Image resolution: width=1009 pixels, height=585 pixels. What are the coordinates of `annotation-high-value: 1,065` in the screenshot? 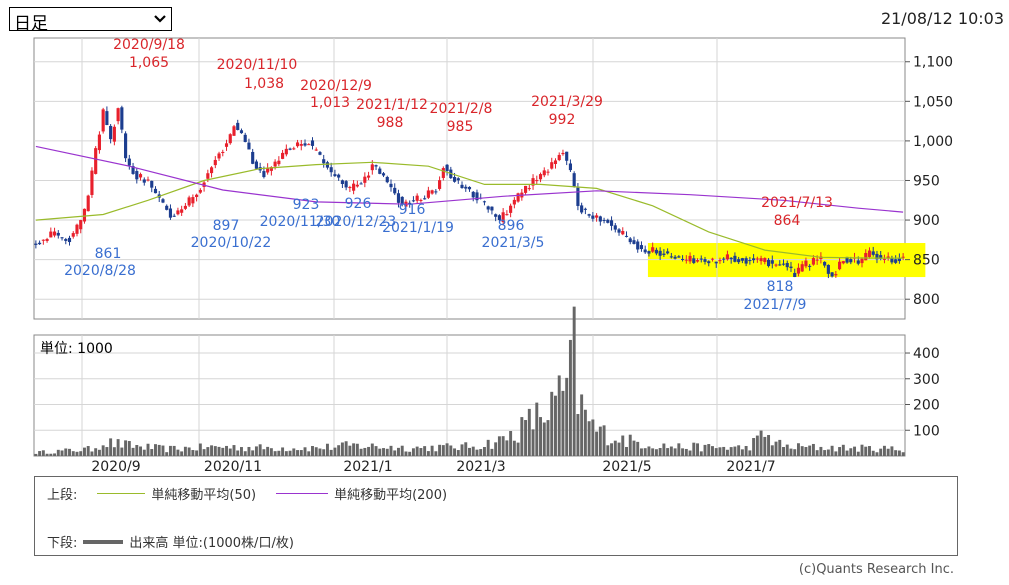 It's located at (149, 63).